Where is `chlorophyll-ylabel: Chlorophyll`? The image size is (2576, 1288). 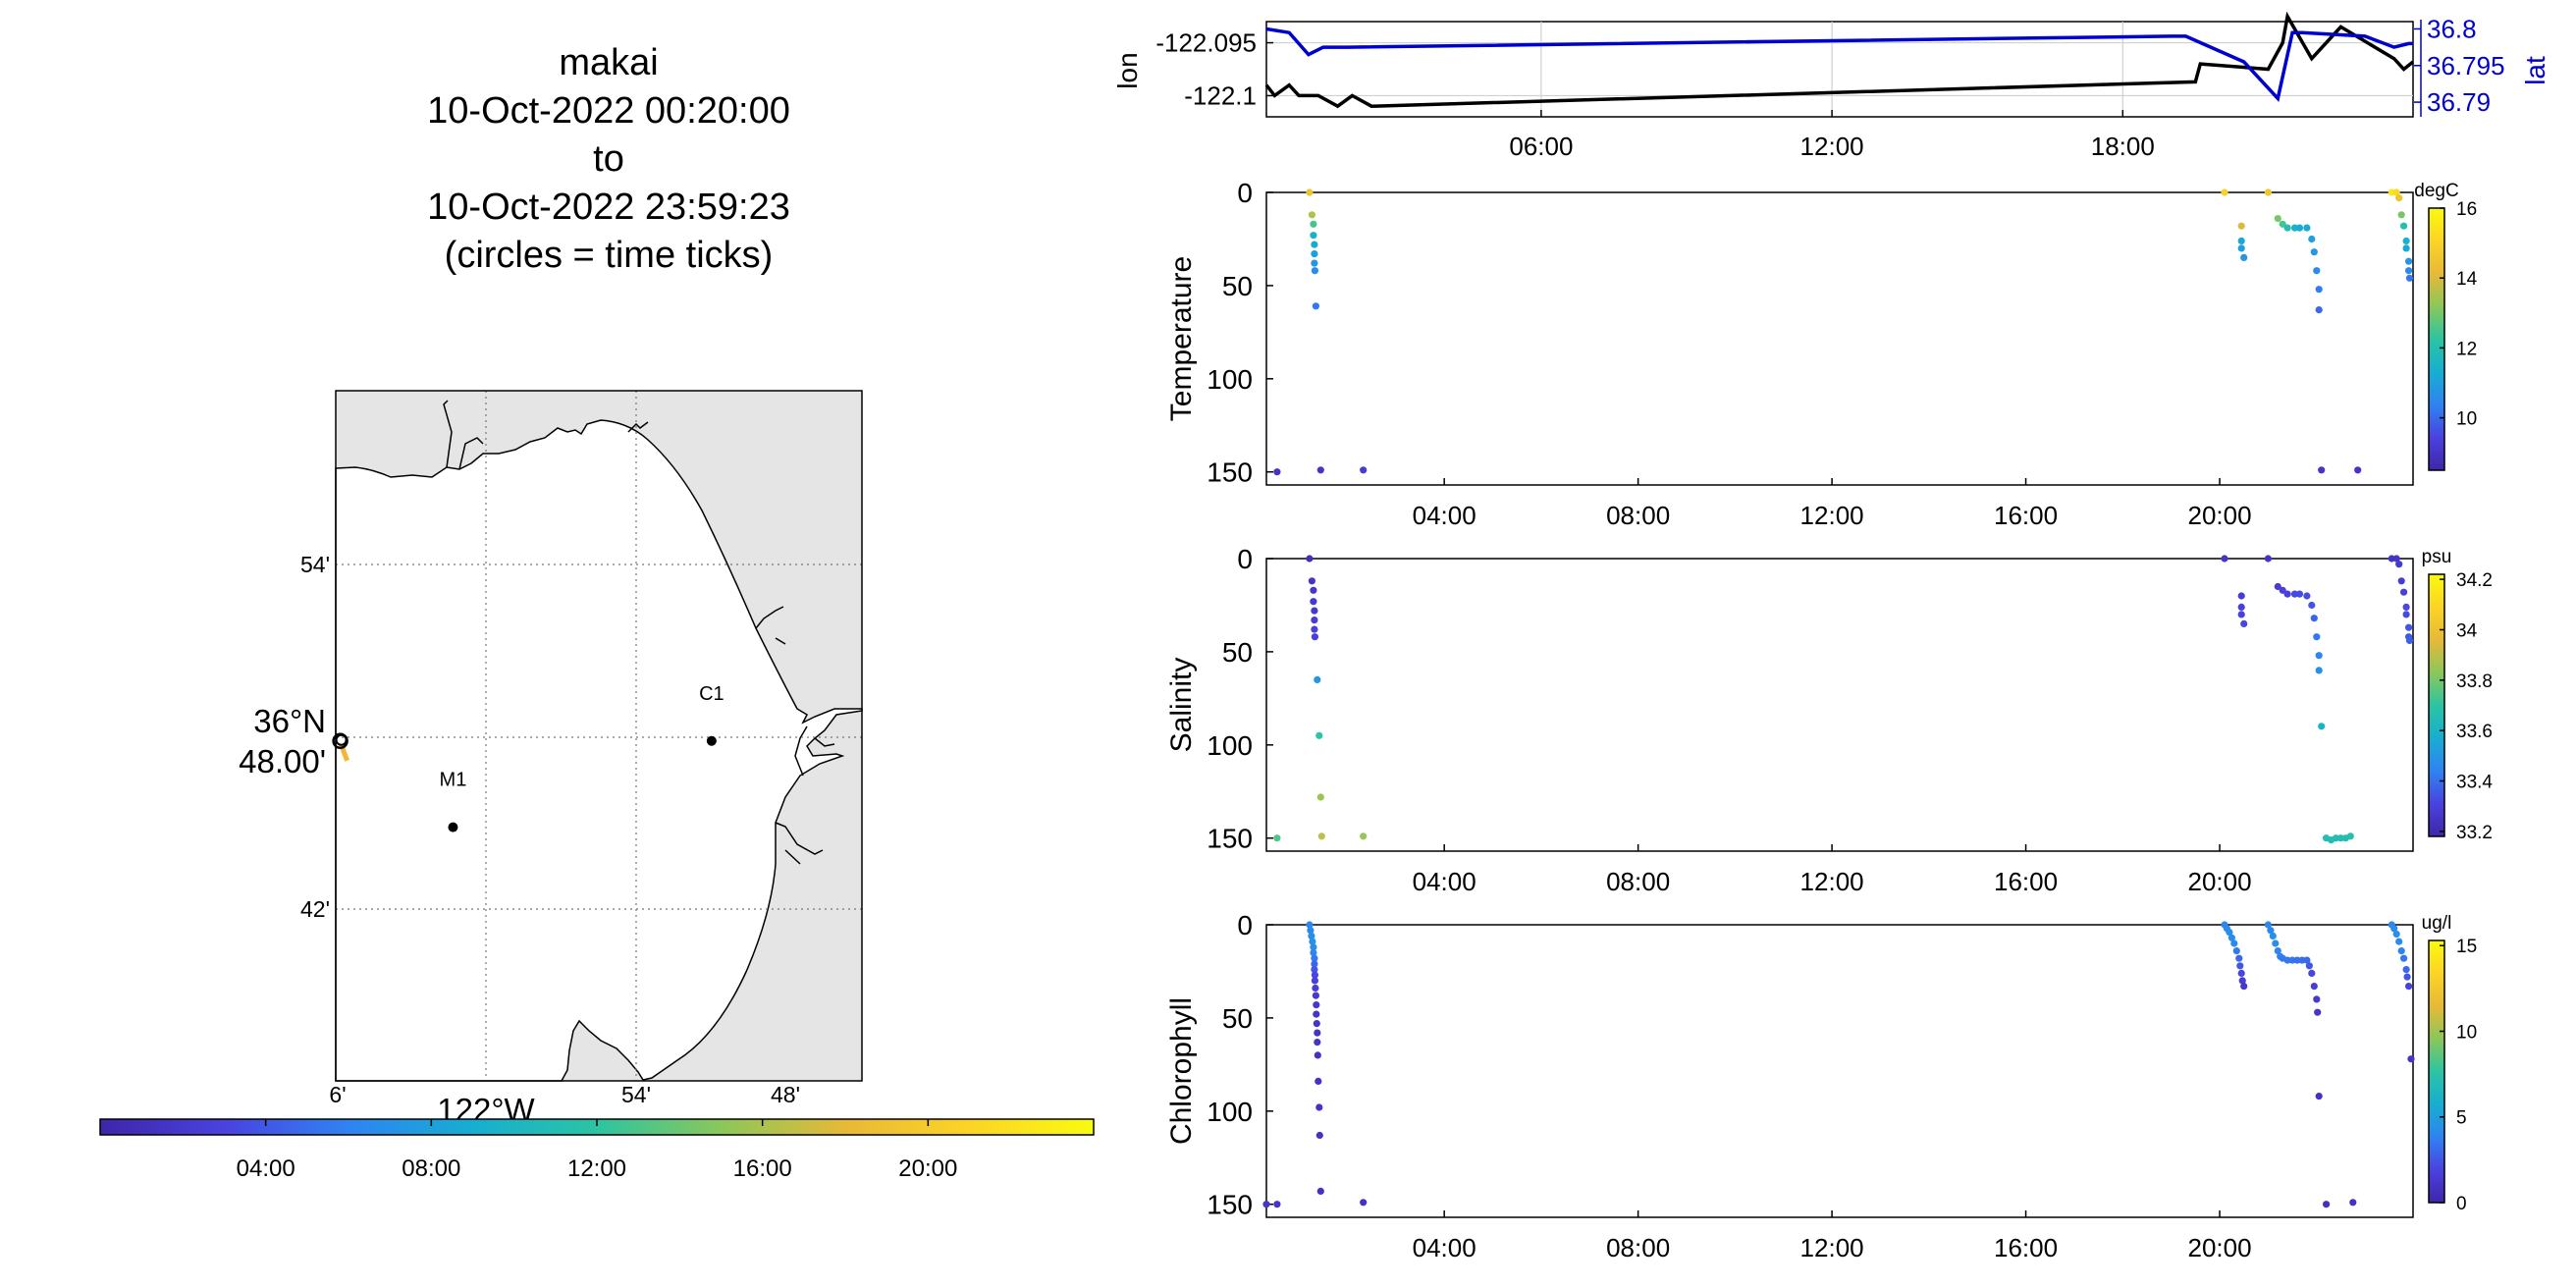
chlorophyll-ylabel: Chlorophyll is located at coordinates (1181, 1071).